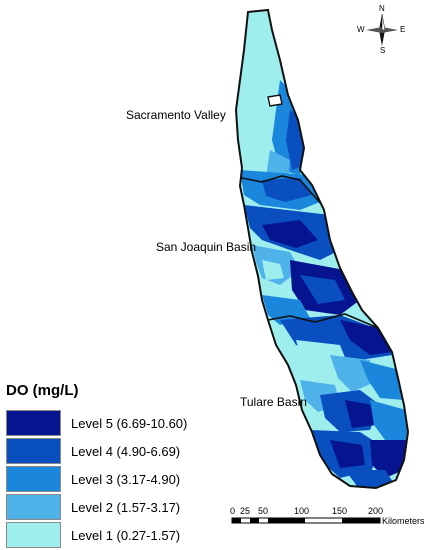 The height and width of the screenshot is (550, 430). Describe the element at coordinates (245, 511) in the screenshot. I see `scale-tick-25: 25` at that location.